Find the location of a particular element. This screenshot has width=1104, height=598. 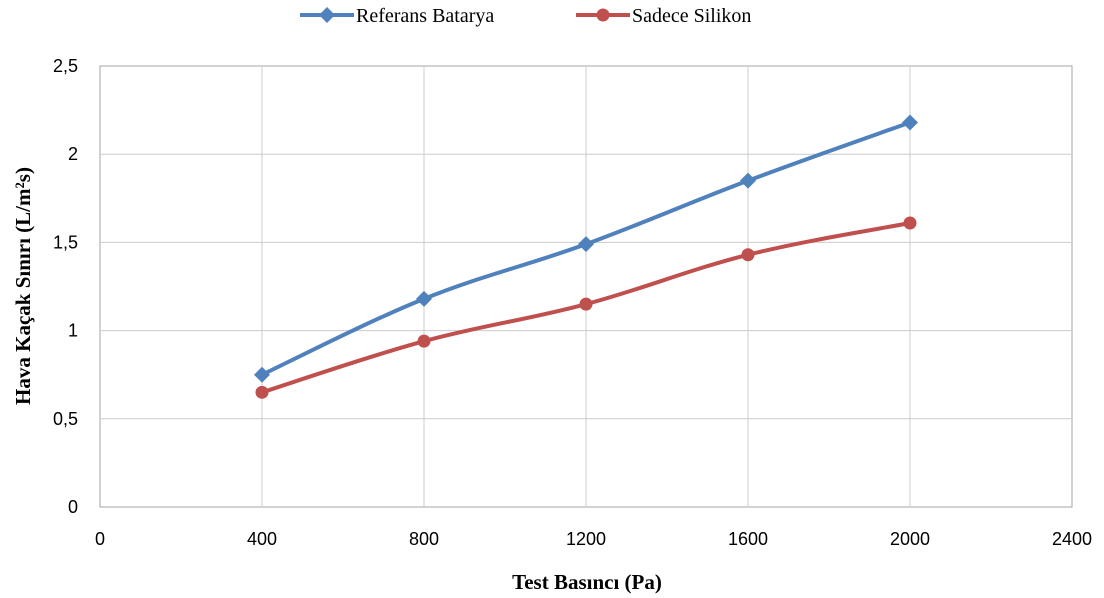

legend-label: Sadece Silikon is located at coordinates (691, 16).